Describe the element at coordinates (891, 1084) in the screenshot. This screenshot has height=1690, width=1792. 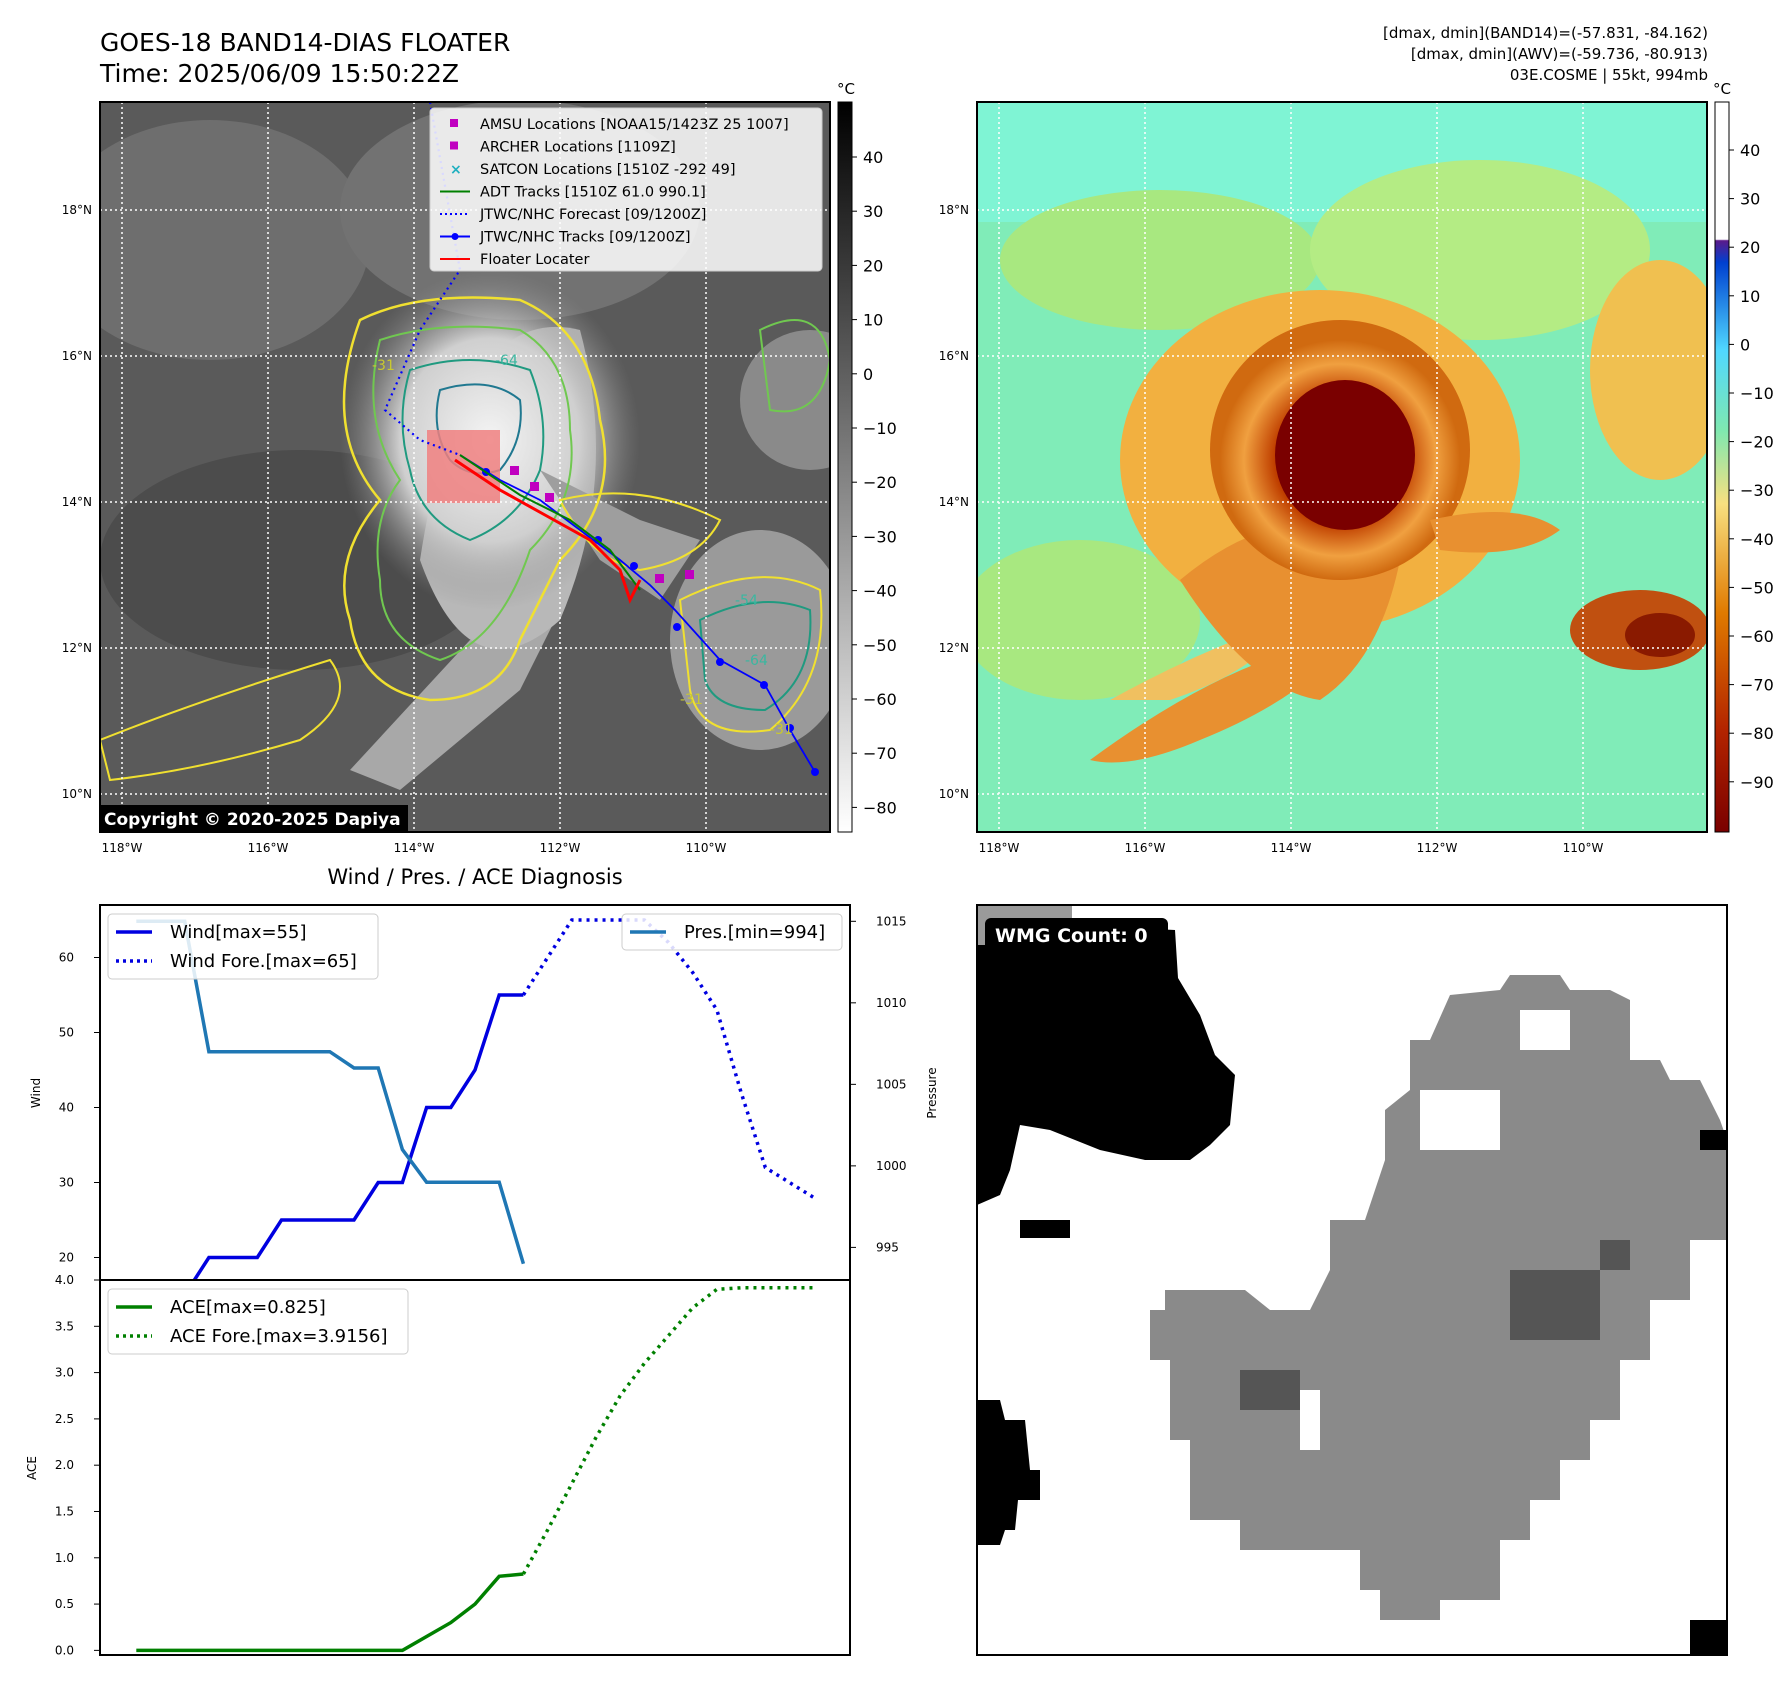
I see `pressure-ytick-label: 1005` at that location.